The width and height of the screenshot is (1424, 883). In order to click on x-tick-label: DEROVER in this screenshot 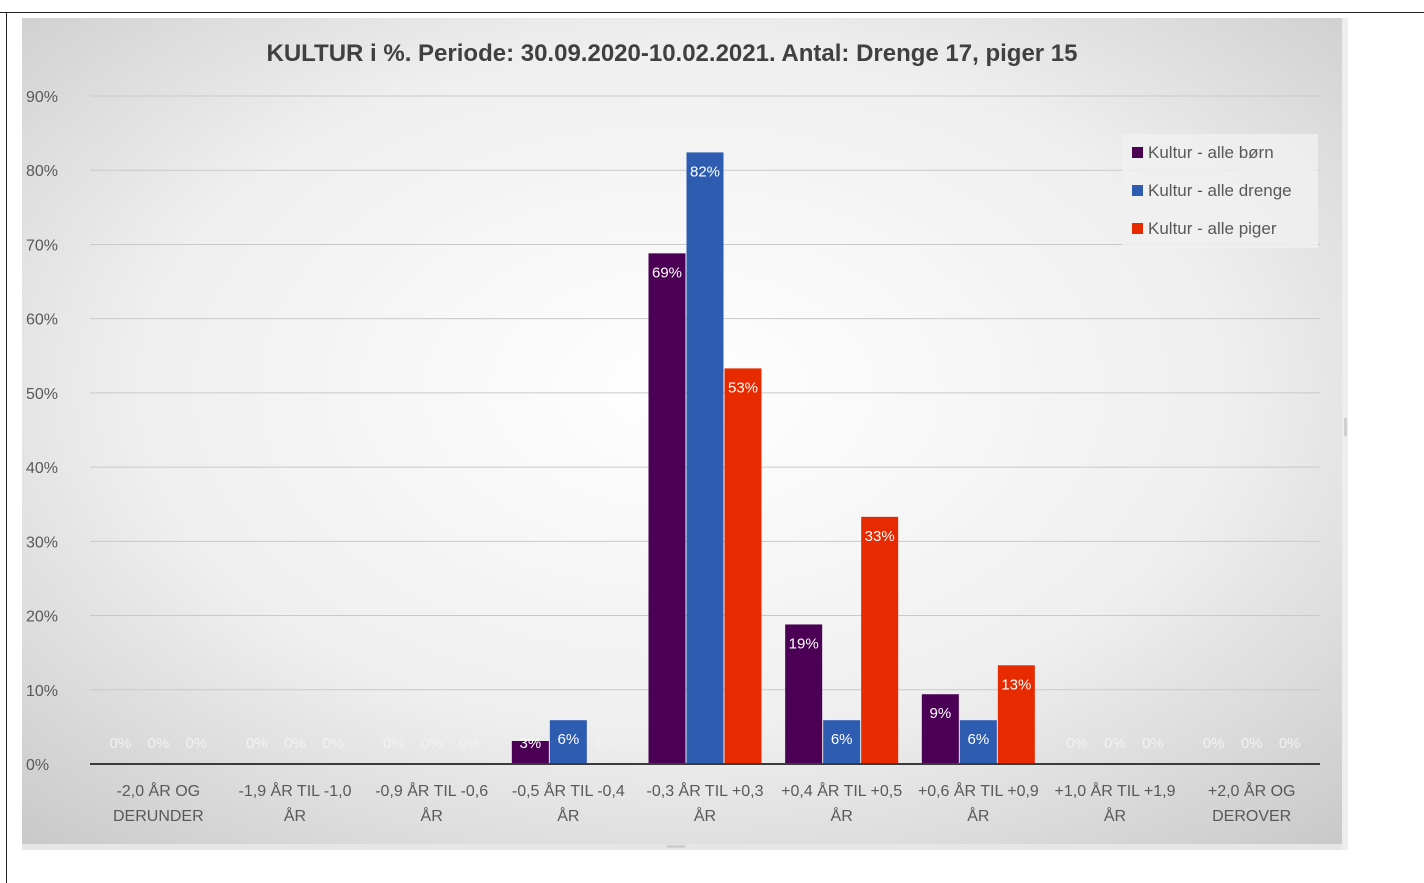, I will do `click(1251, 816)`.